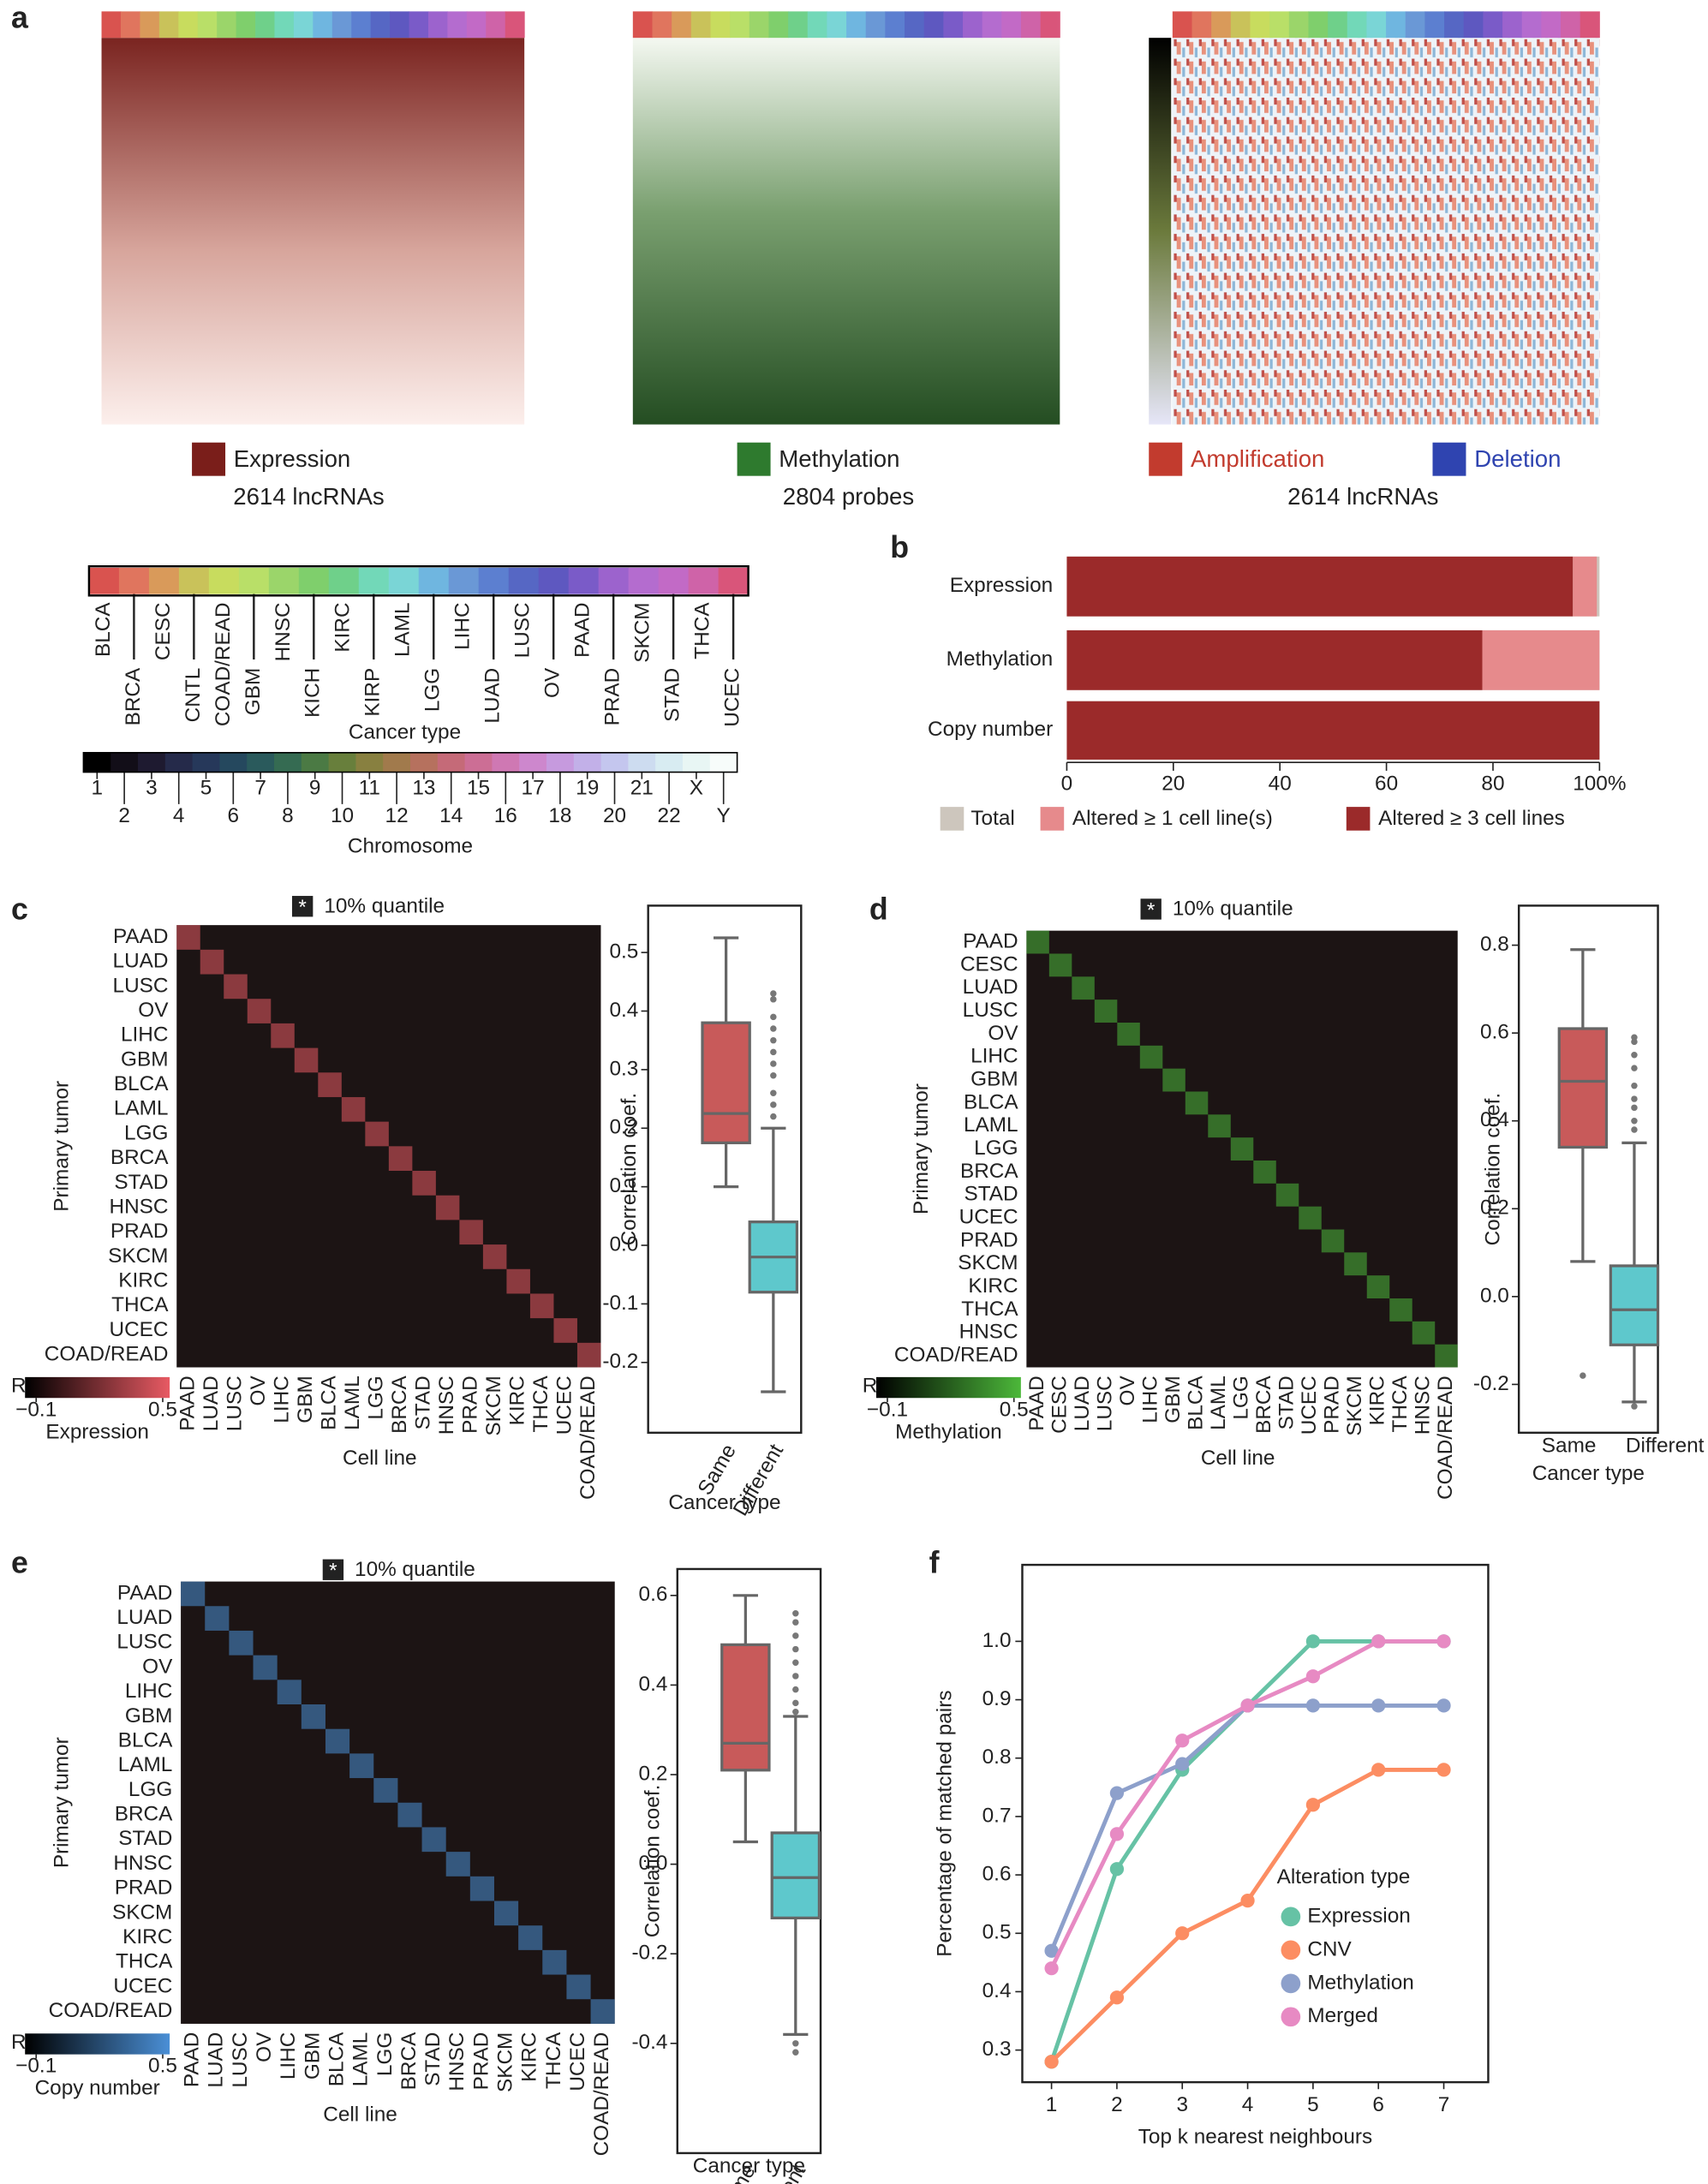  Describe the element at coordinates (63, 1802) in the screenshot. I see `y-axis-label: Primary tumor` at that location.